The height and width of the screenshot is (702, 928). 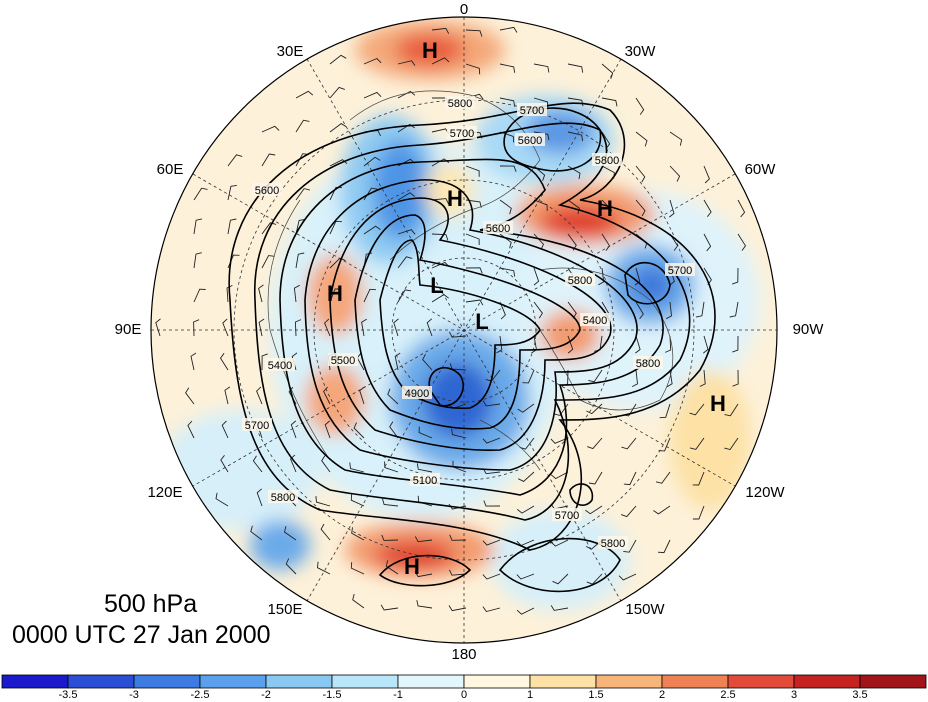 What do you see at coordinates (343, 361) in the screenshot?
I see `svg-text: 5500` at bounding box center [343, 361].